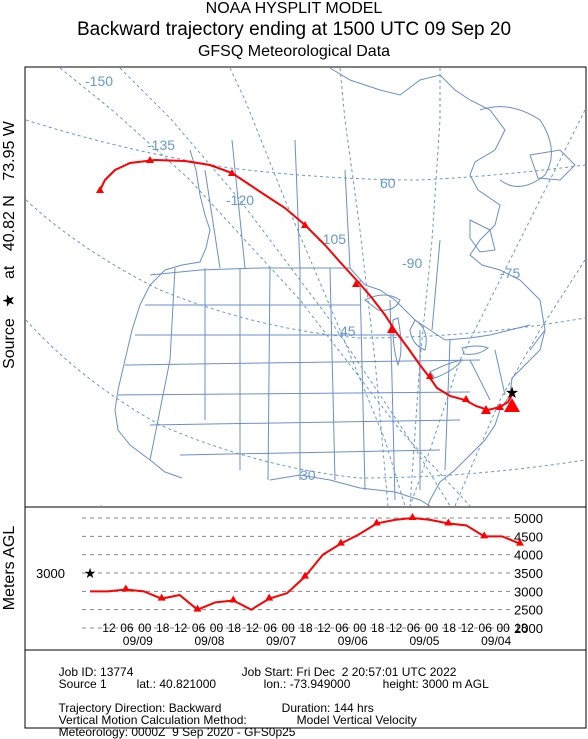  I want to click on date-label: 09/07, so click(281, 641).